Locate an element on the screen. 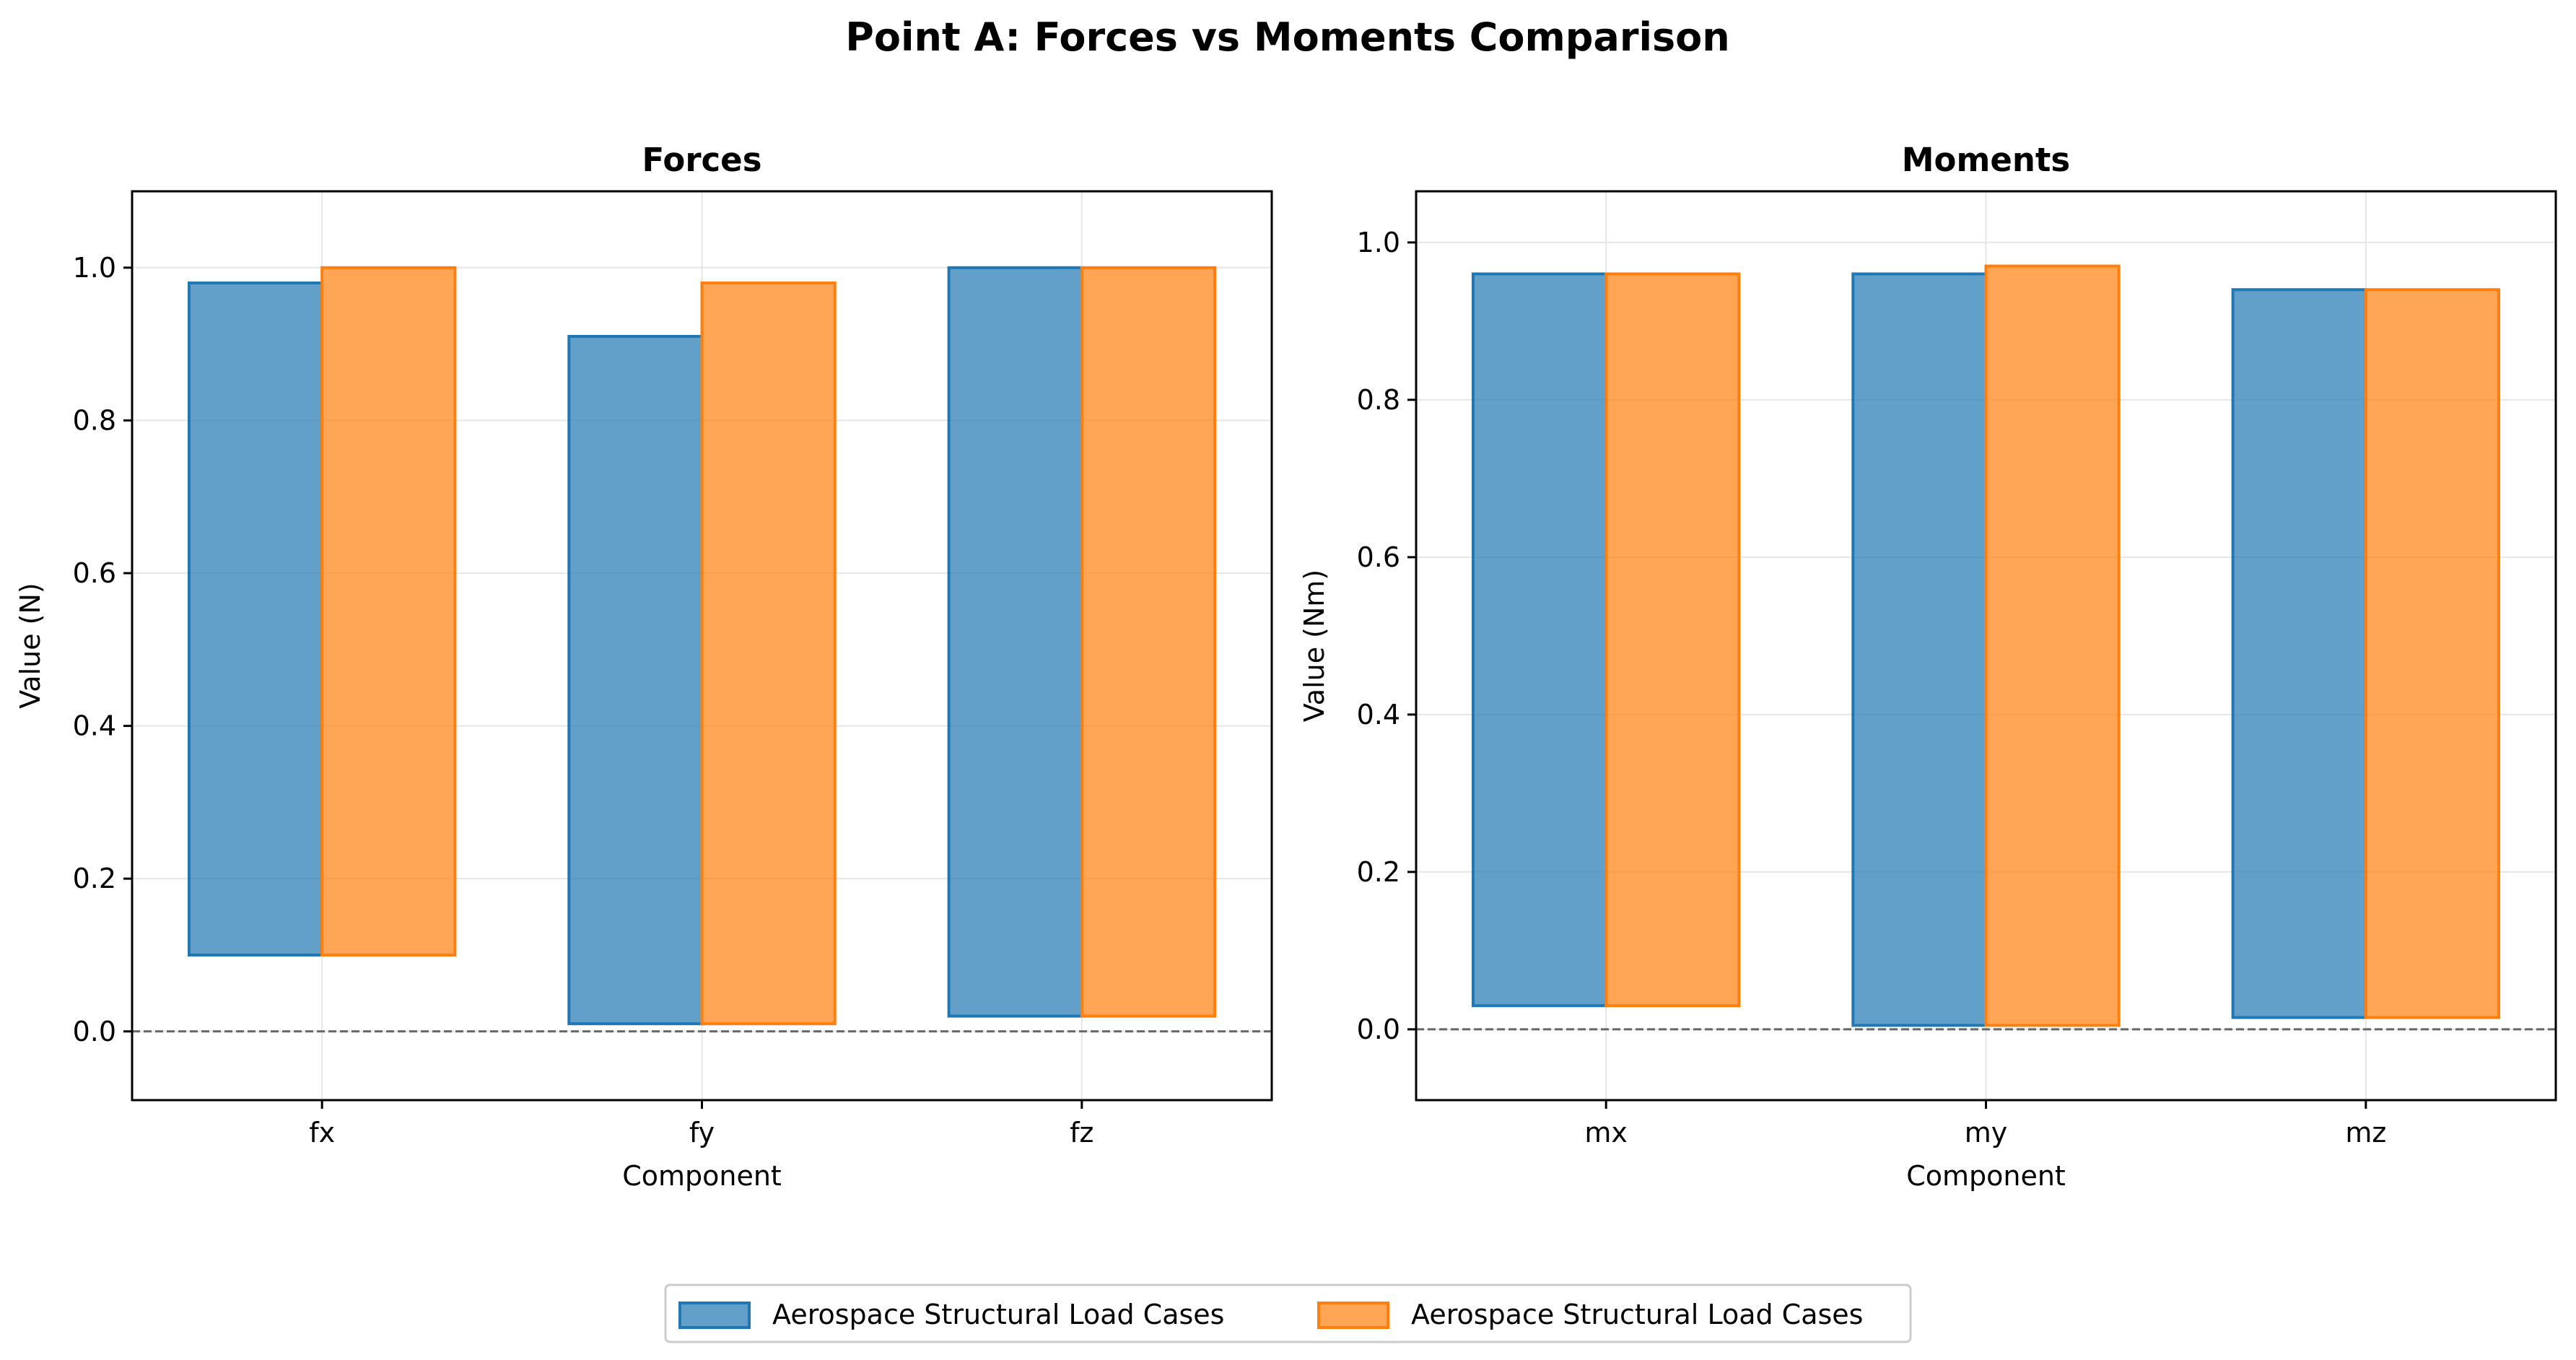 Image resolution: width=2576 pixels, height=1360 pixels. x-tick-label-mz: mz is located at coordinates (2365, 1132).